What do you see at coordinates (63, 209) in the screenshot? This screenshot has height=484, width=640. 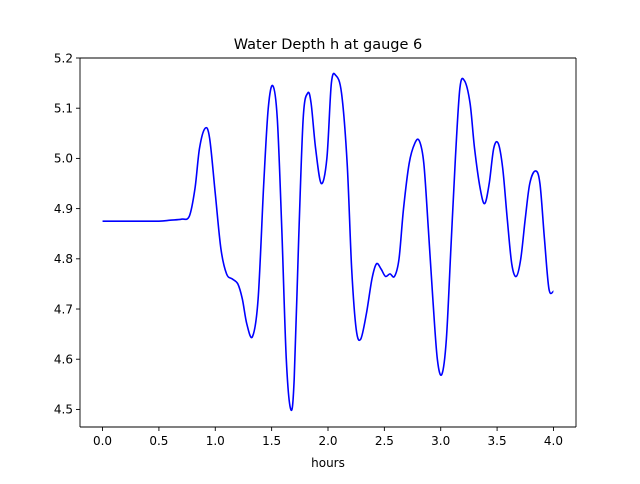 I see `y-tick-label: 4.9` at bounding box center [63, 209].